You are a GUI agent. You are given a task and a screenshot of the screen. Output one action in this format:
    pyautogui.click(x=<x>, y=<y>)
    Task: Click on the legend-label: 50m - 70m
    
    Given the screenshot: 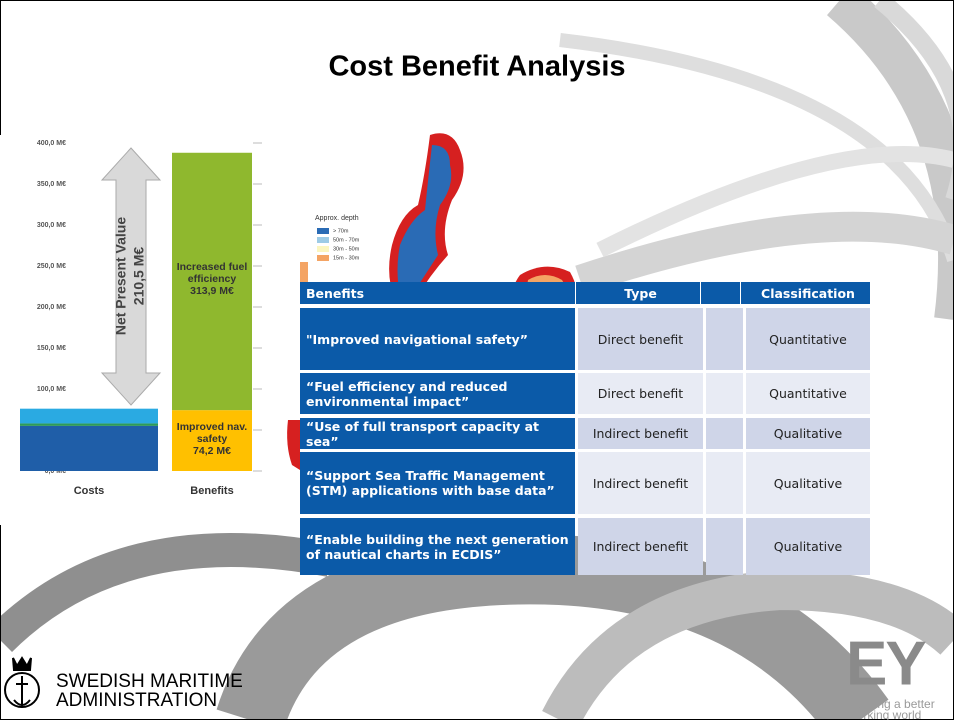 What is the action you would take?
    pyautogui.click(x=346, y=240)
    